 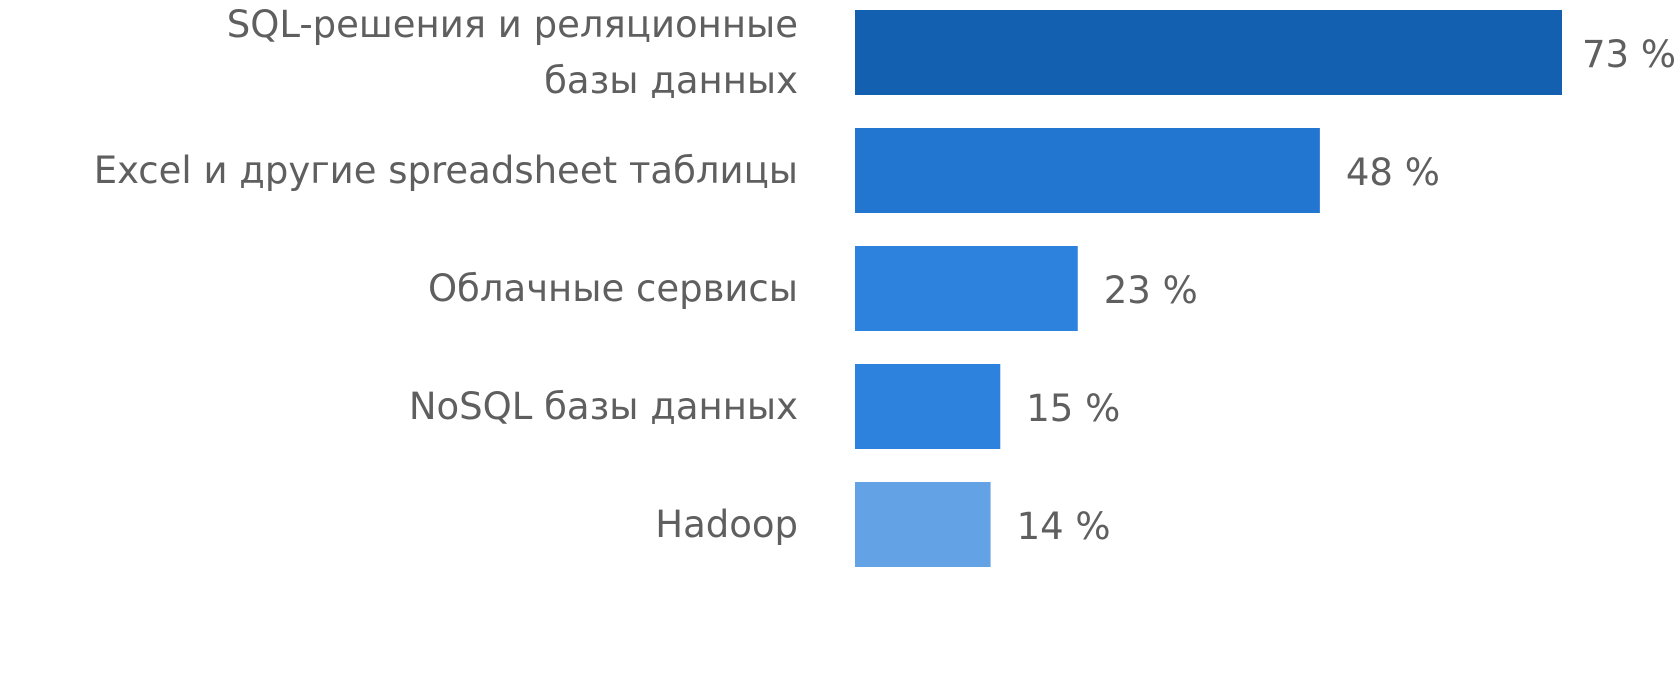 What do you see at coordinates (1151, 290) in the screenshot?
I see `value-label: 23 %` at bounding box center [1151, 290].